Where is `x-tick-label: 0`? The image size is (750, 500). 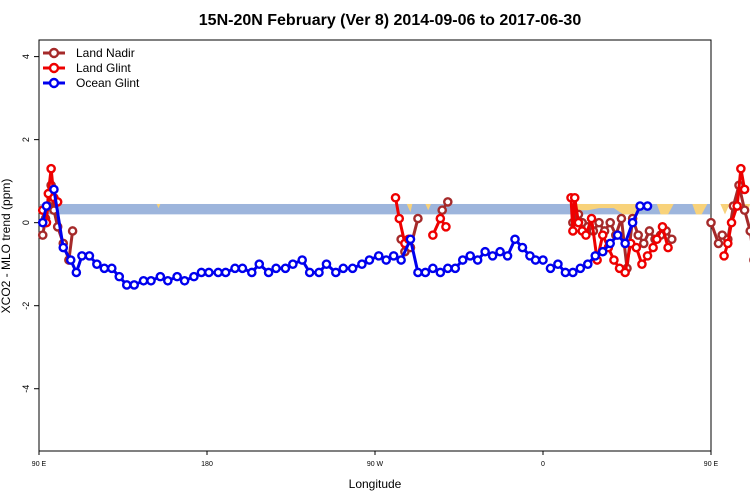 x-tick-label: 0 is located at coordinates (543, 464).